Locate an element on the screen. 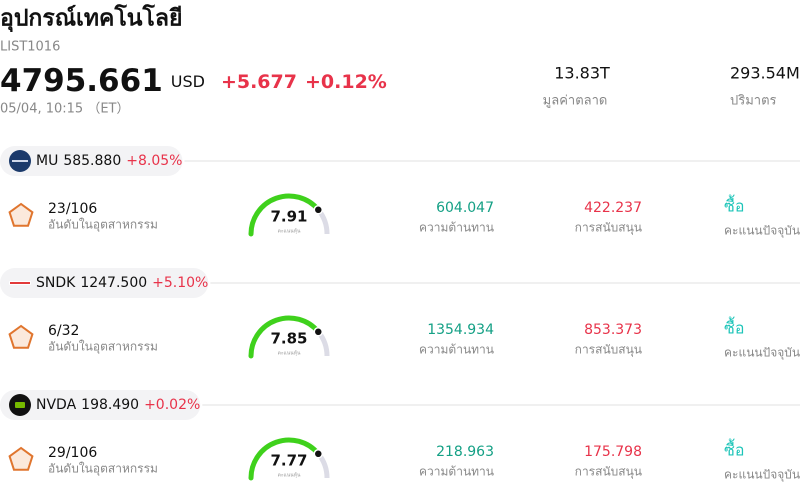  resistance: 604.047 is located at coordinates (465, 208).